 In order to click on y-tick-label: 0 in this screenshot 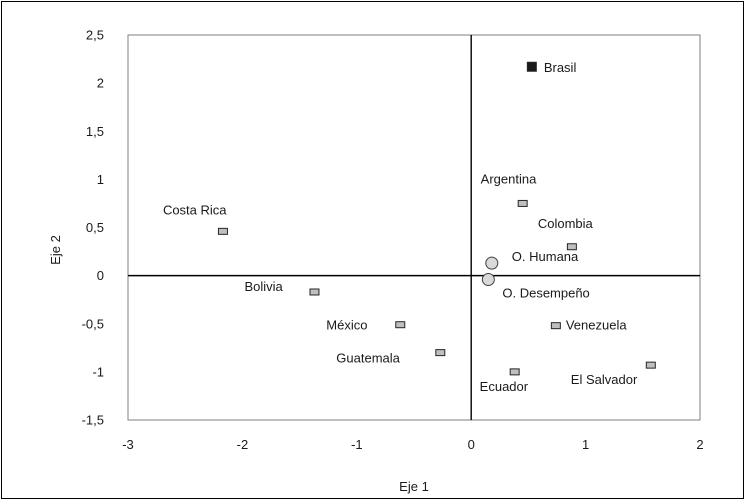, I will do `click(100, 275)`.